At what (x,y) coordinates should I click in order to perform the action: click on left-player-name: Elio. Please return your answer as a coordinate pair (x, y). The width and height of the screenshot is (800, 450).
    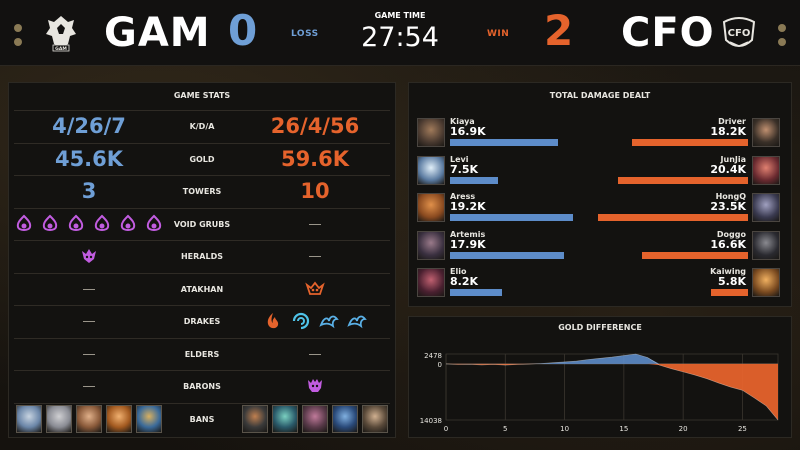
    Looking at the image, I should click on (458, 271).